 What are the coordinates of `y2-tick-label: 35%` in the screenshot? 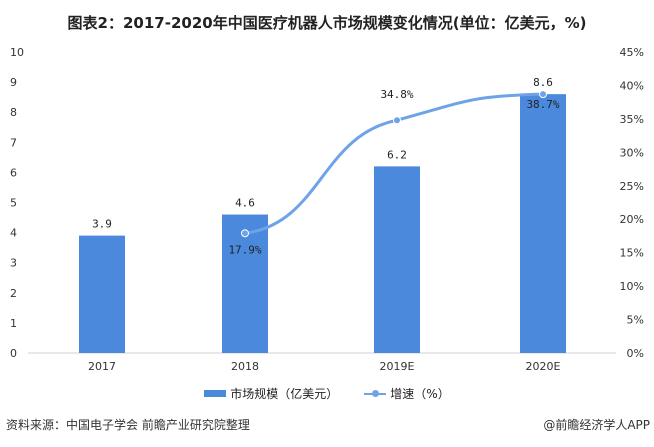 It's located at (632, 119).